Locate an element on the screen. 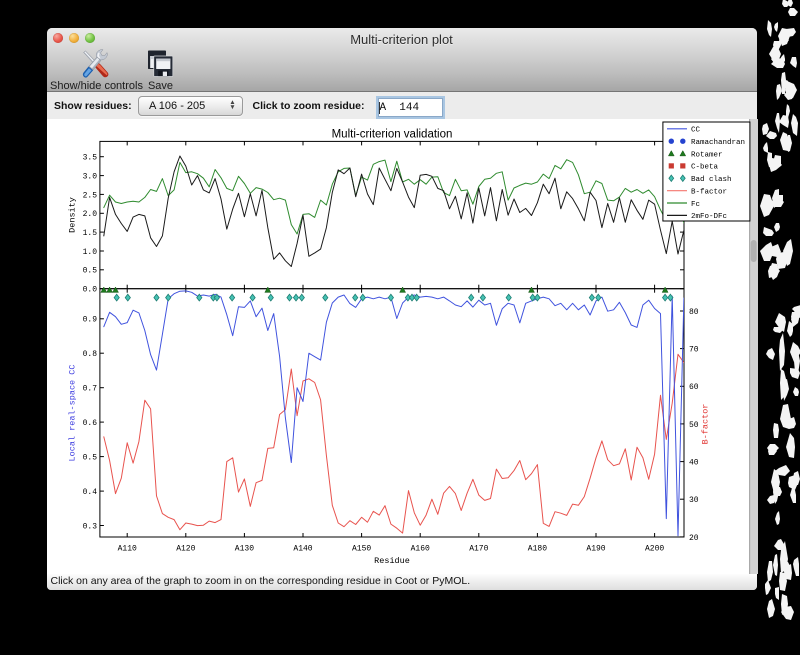 This screenshot has width=800, height=655. svg-text: 70 is located at coordinates (694, 350).